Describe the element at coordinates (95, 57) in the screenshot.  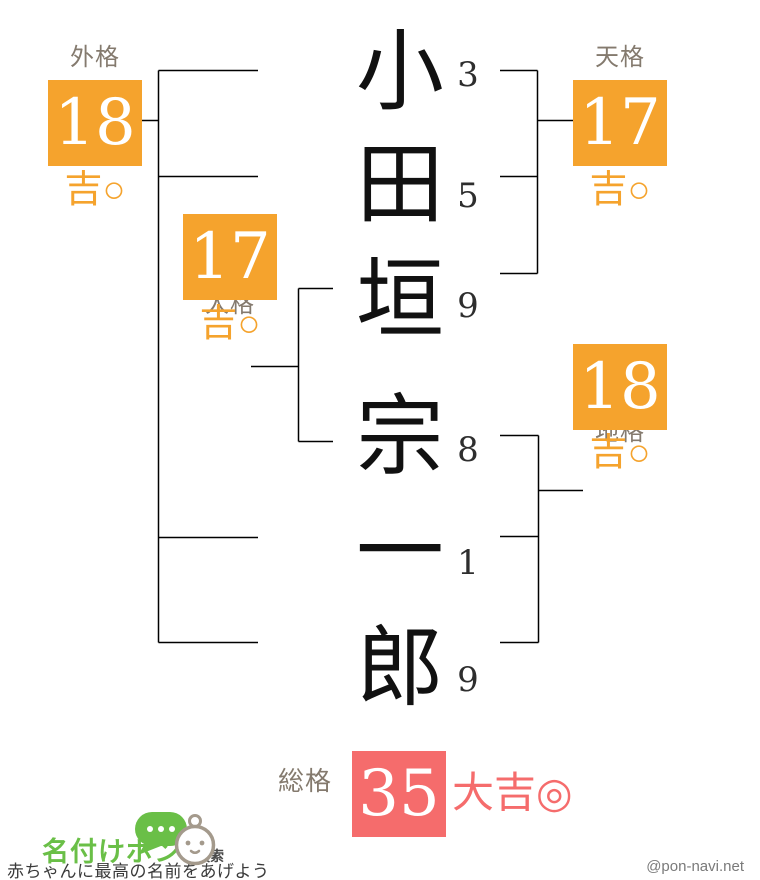
I see `gaikaku-label: 外格` at that location.